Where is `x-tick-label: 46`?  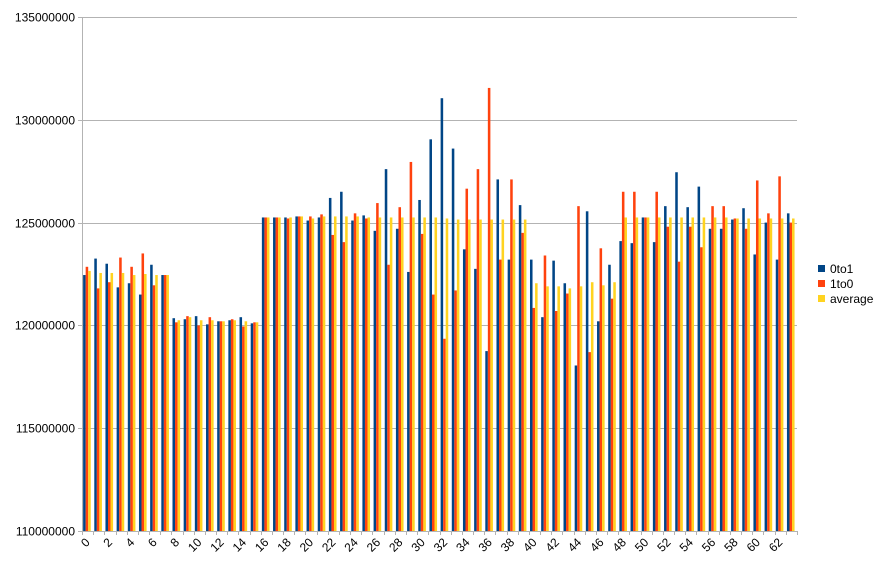
x-tick-label: 46 is located at coordinates (597, 545).